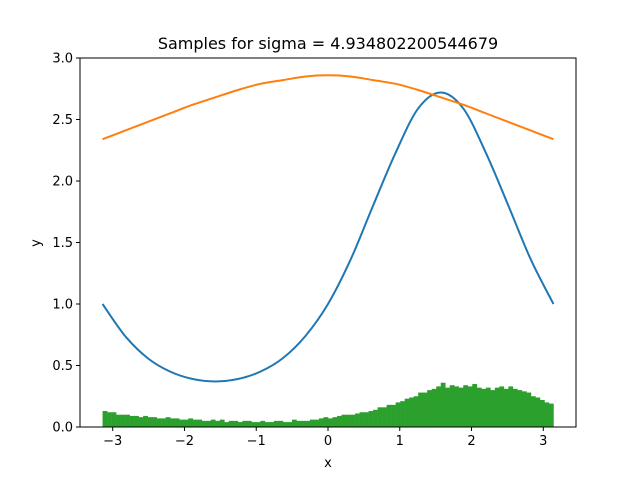 This screenshot has height=480, width=640. What do you see at coordinates (62, 120) in the screenshot?
I see `y-tick-label: 2.5` at bounding box center [62, 120].